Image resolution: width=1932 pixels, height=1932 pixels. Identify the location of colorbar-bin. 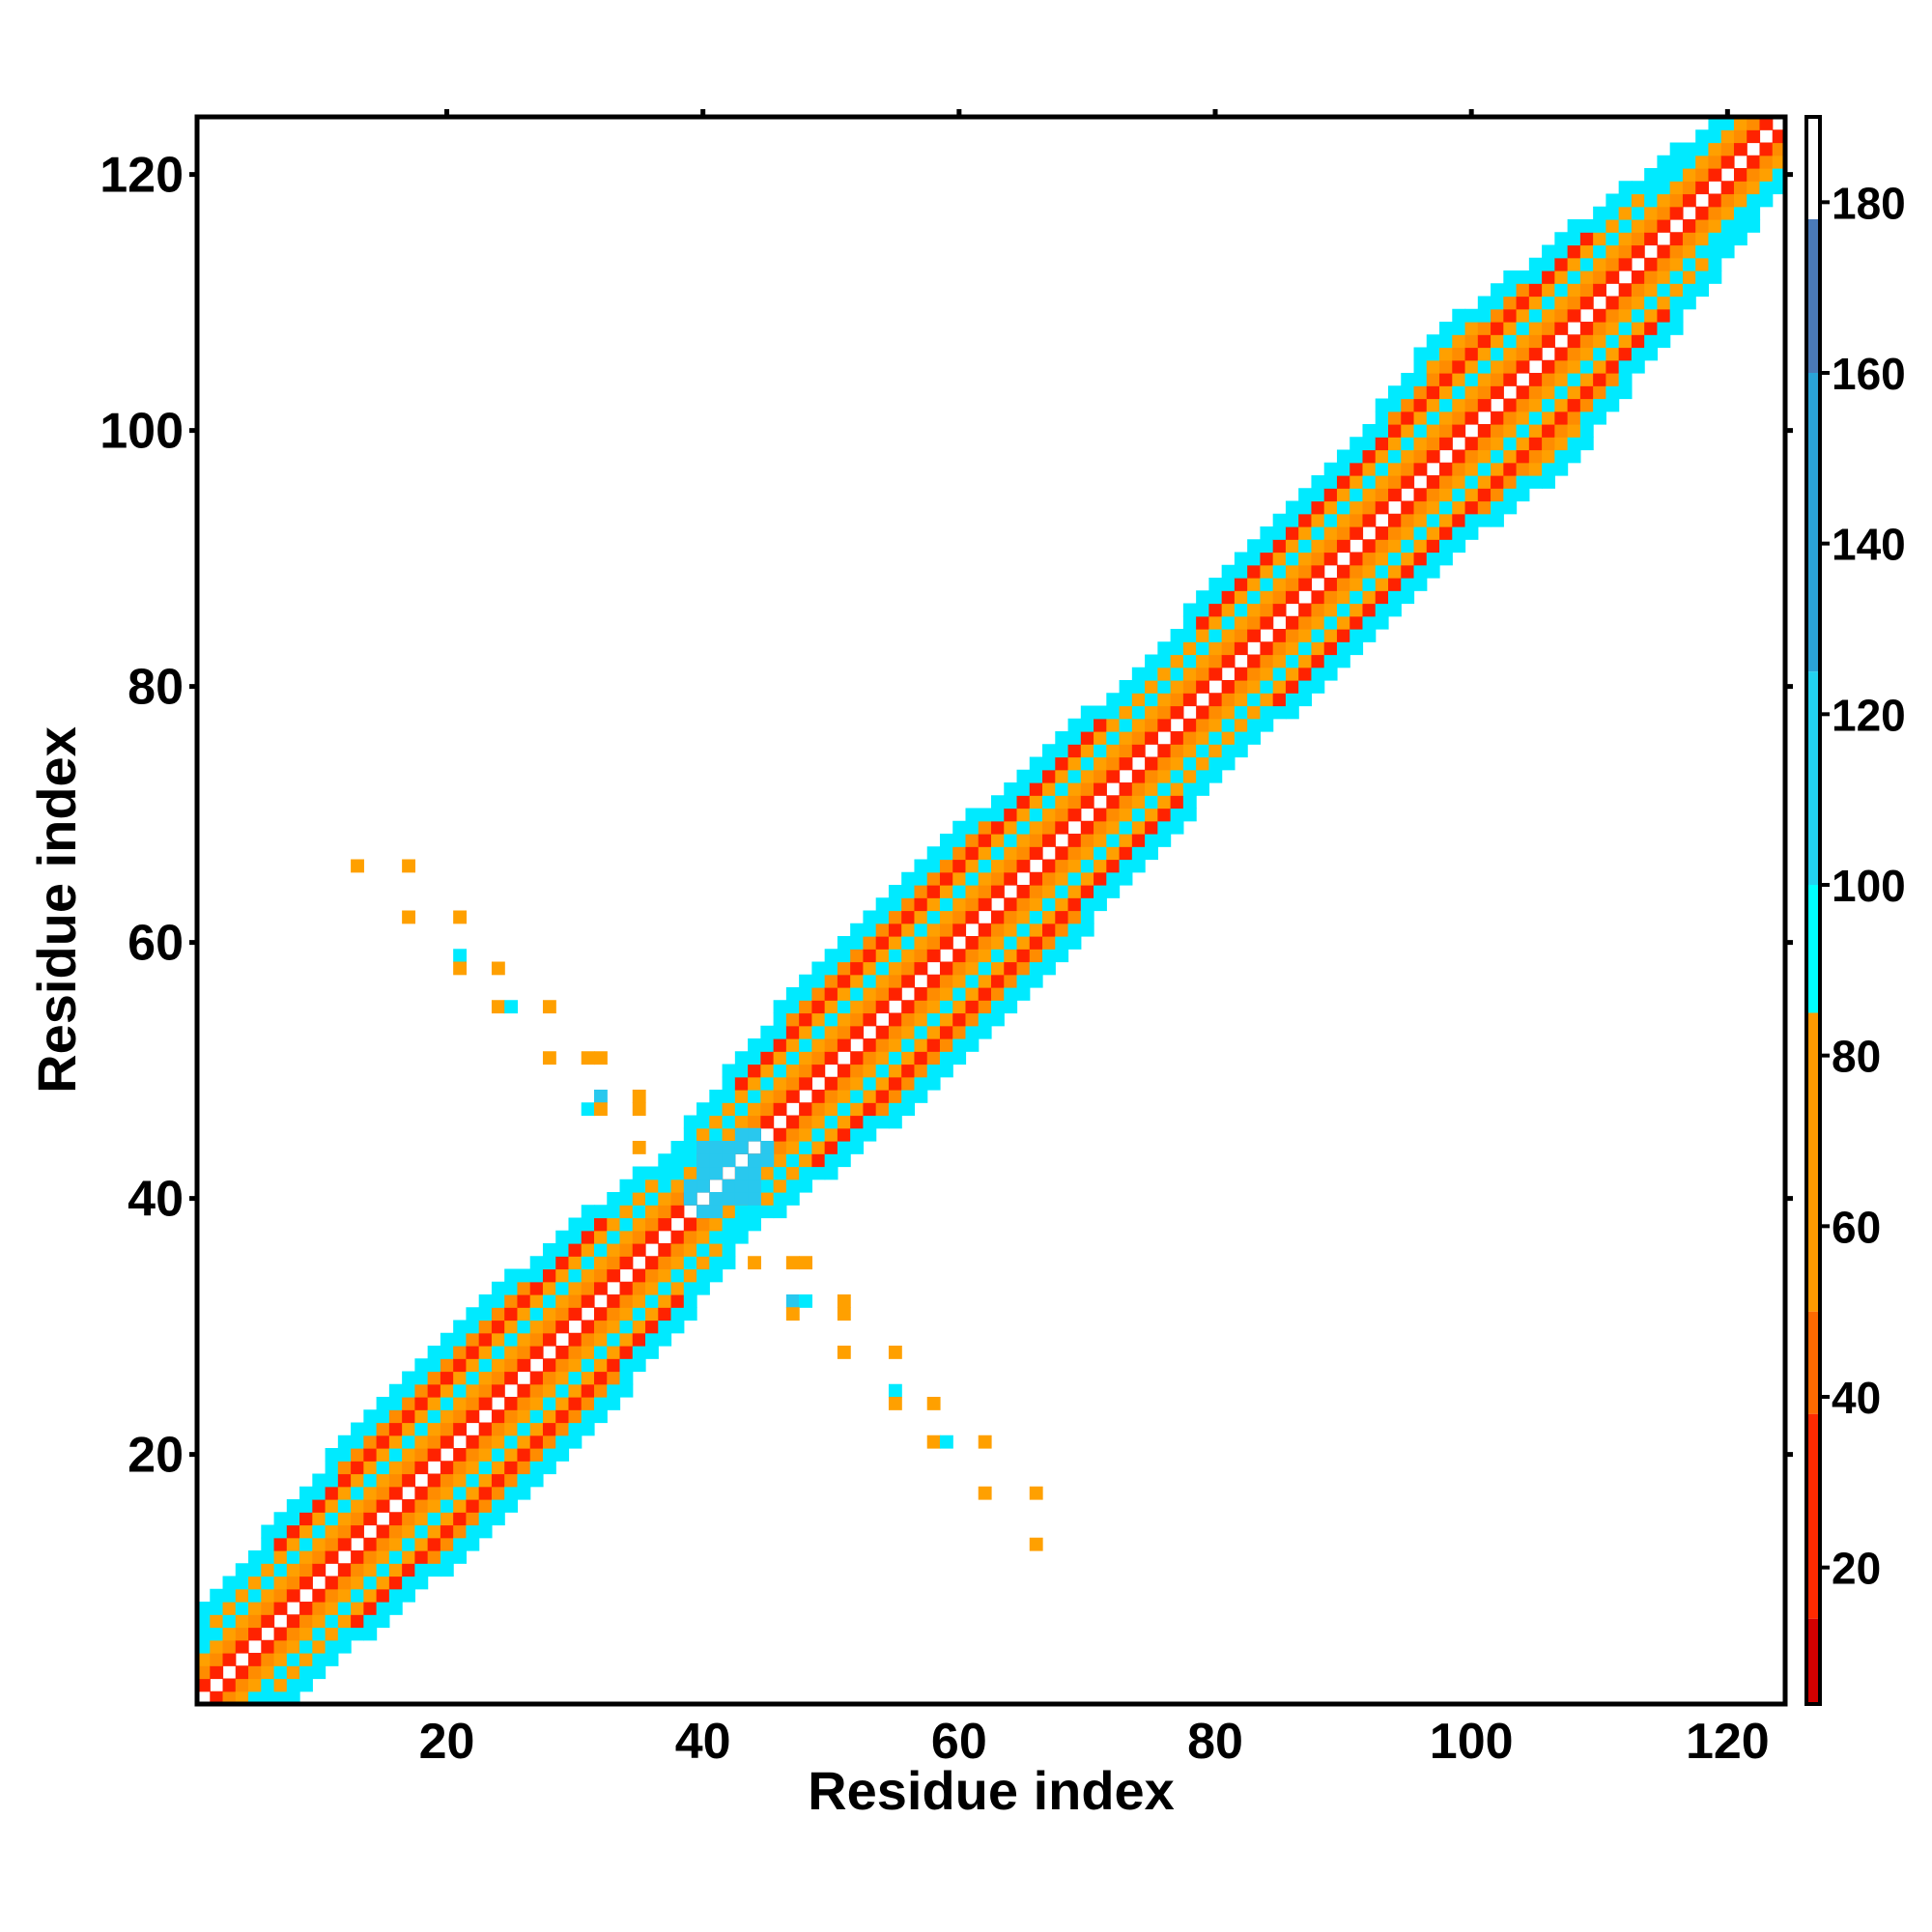
(1813, 1661).